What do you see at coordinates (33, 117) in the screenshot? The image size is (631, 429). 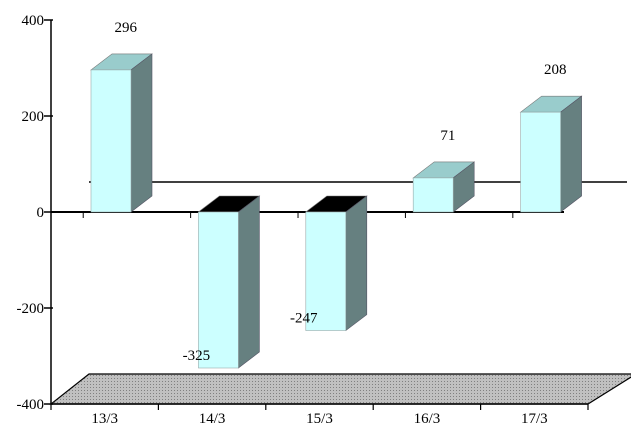 I see `y-tick-label-1: 200` at bounding box center [33, 117].